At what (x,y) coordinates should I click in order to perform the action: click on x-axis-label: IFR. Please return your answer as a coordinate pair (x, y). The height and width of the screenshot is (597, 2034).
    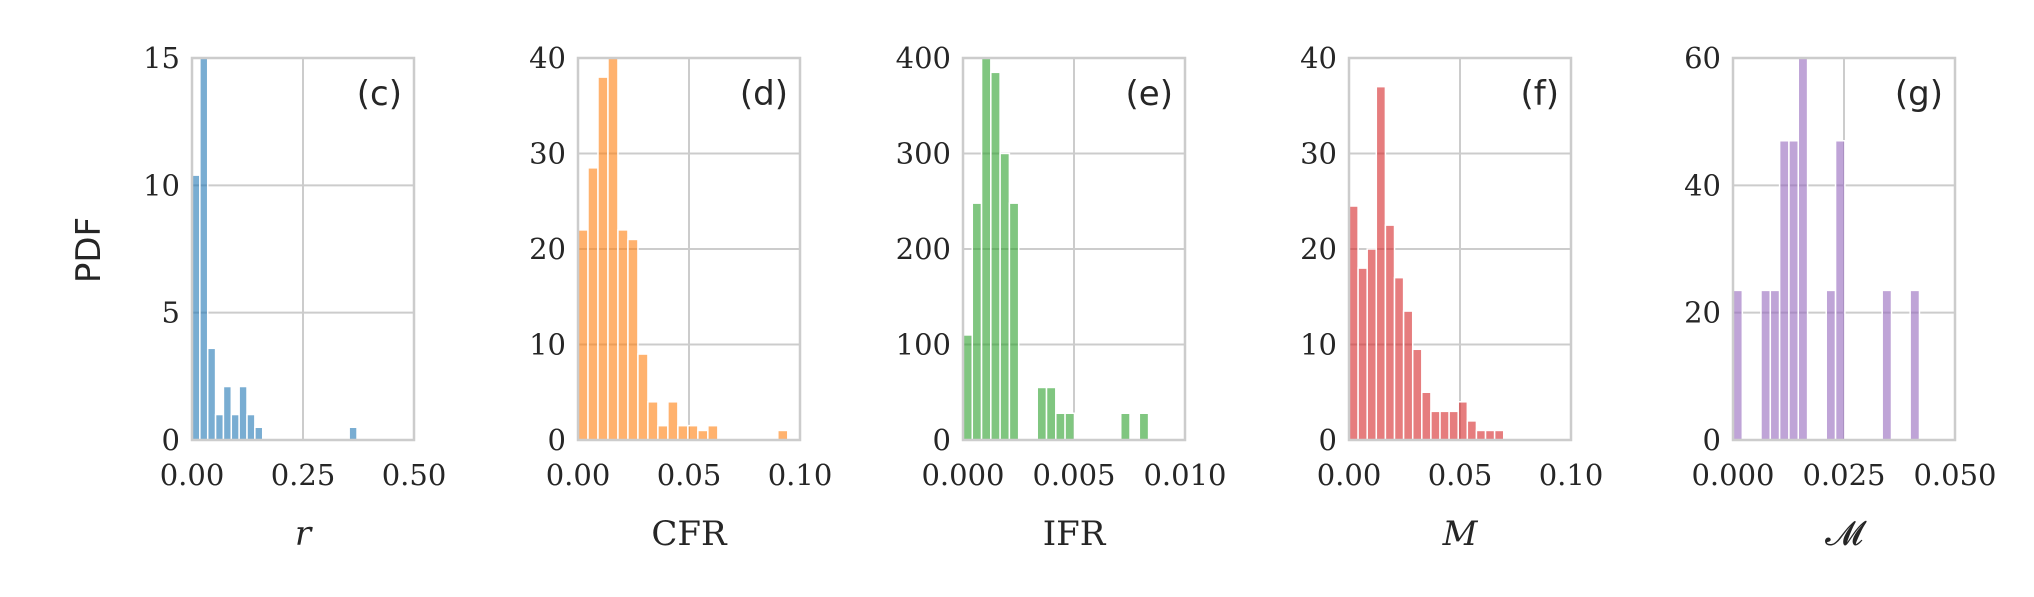
    Looking at the image, I should click on (1075, 534).